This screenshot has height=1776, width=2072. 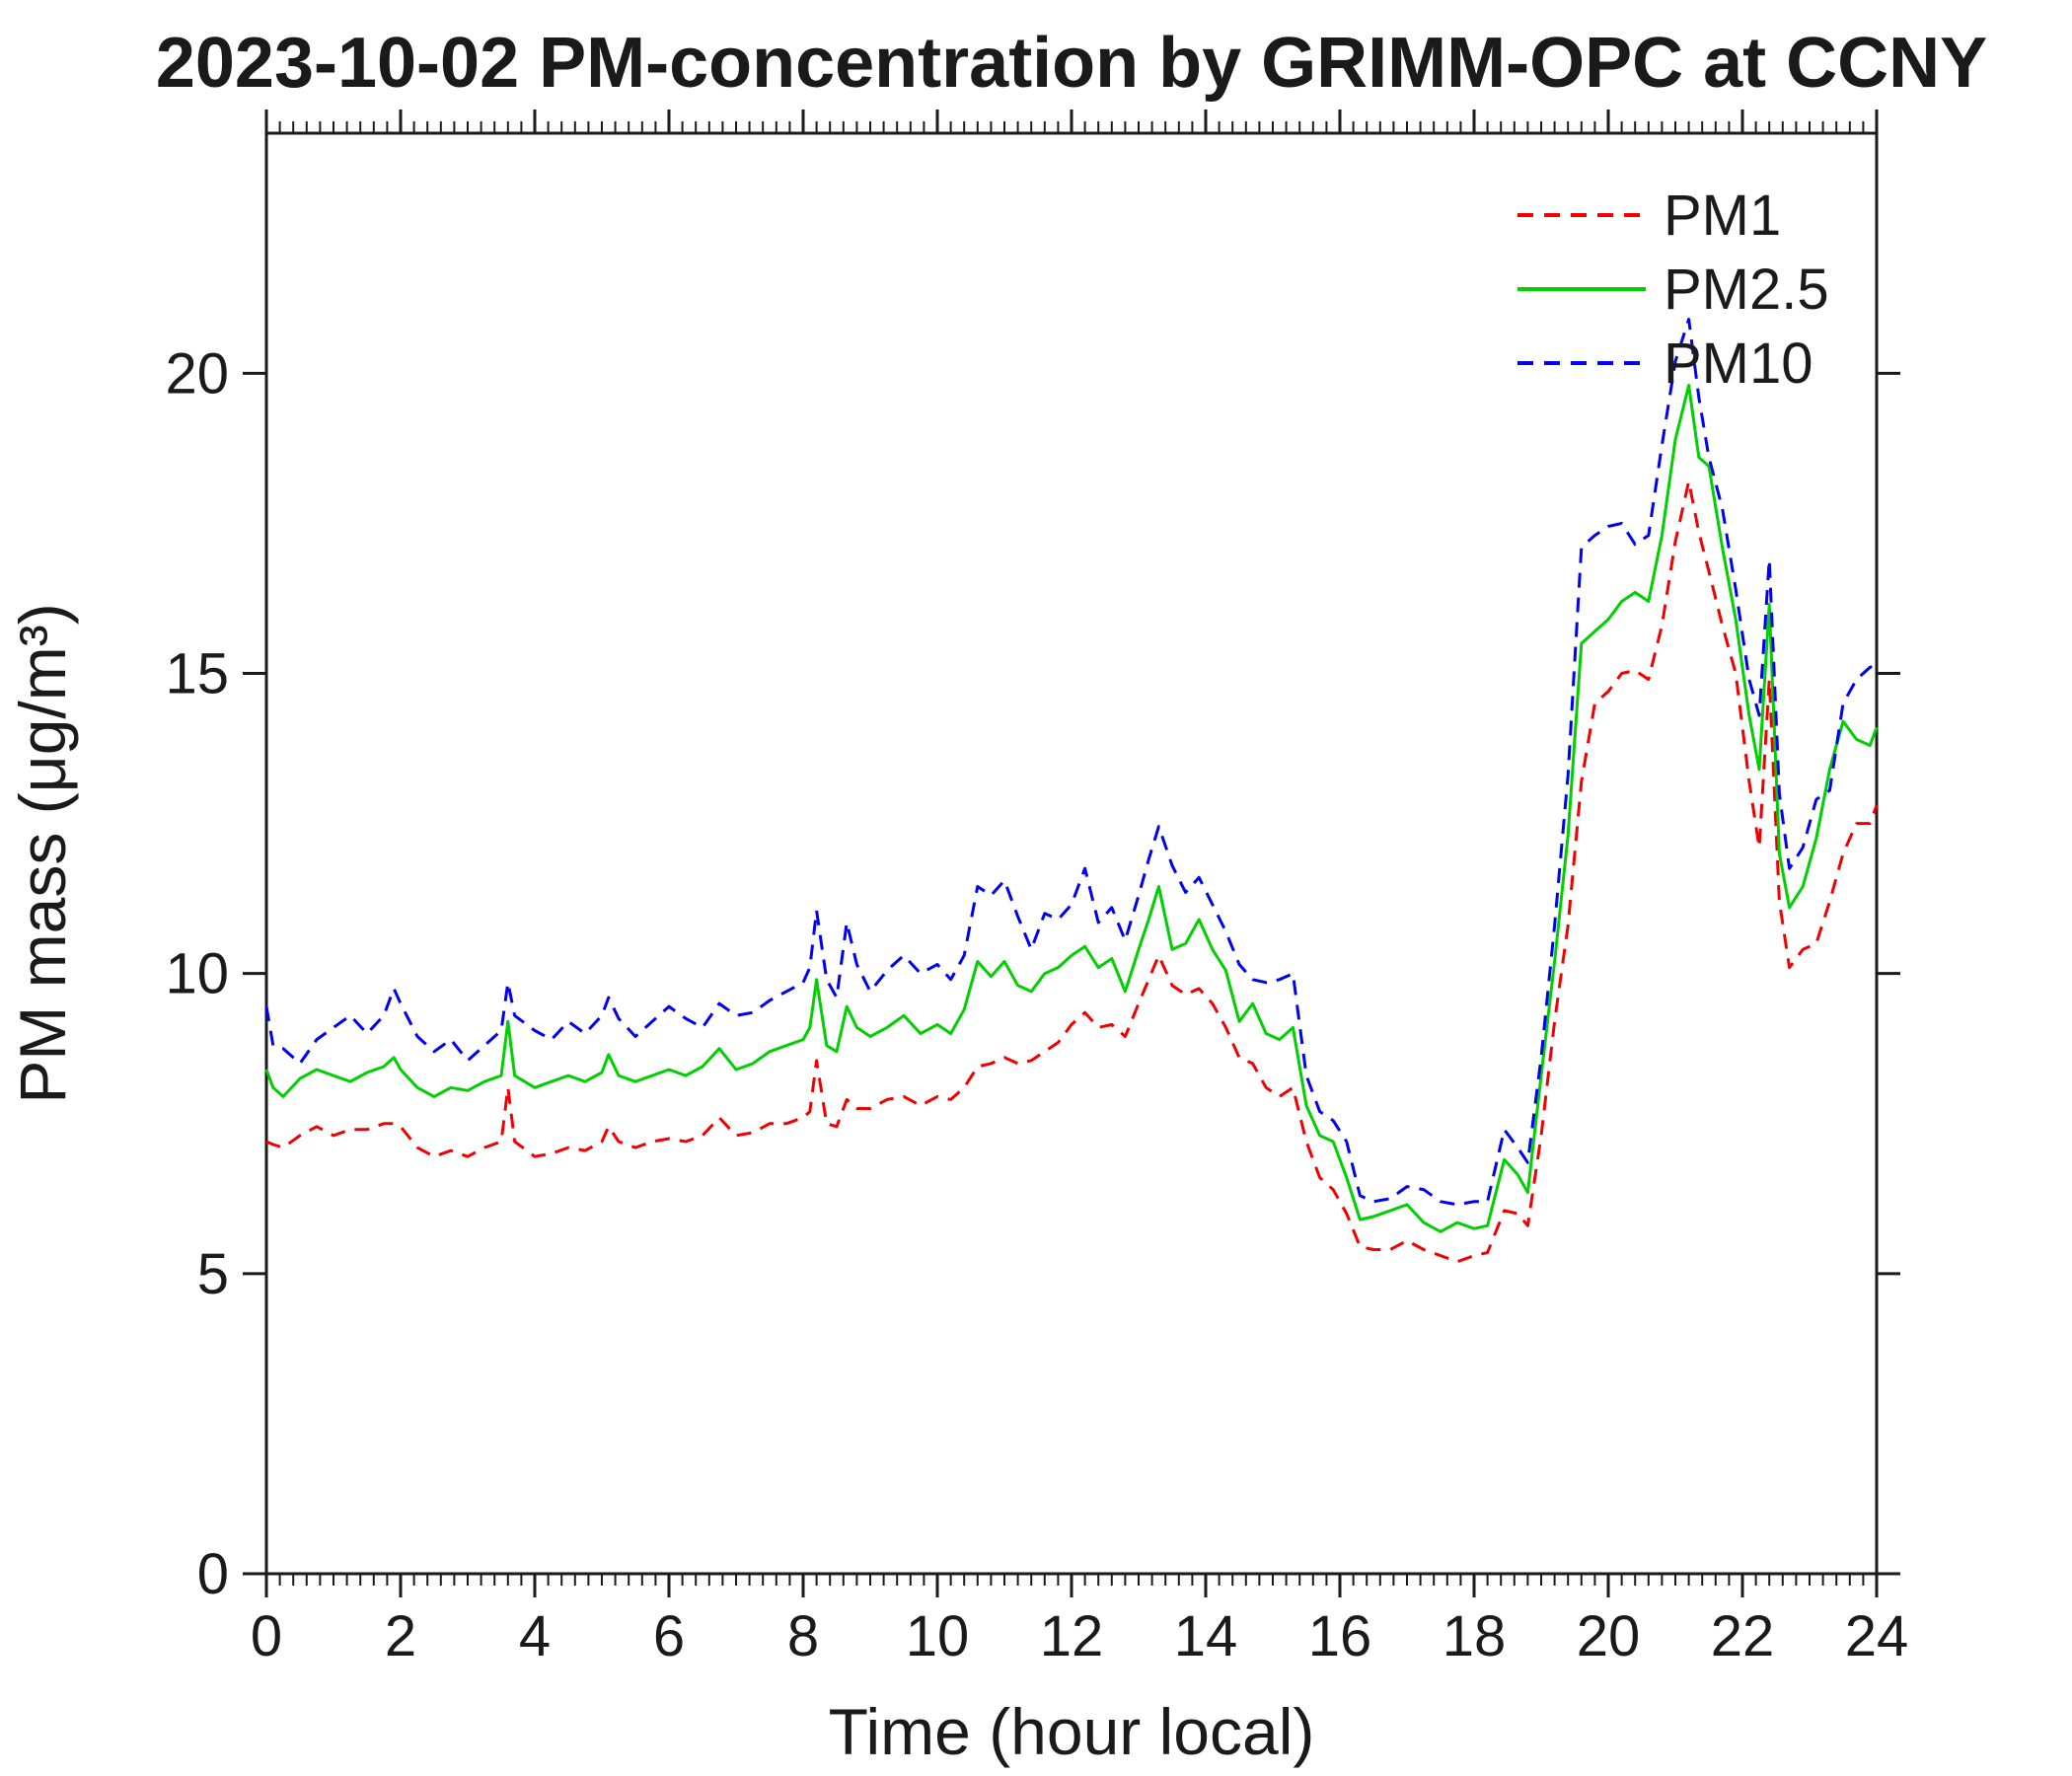 What do you see at coordinates (401, 1636) in the screenshot?
I see `x-tick-label: 2` at bounding box center [401, 1636].